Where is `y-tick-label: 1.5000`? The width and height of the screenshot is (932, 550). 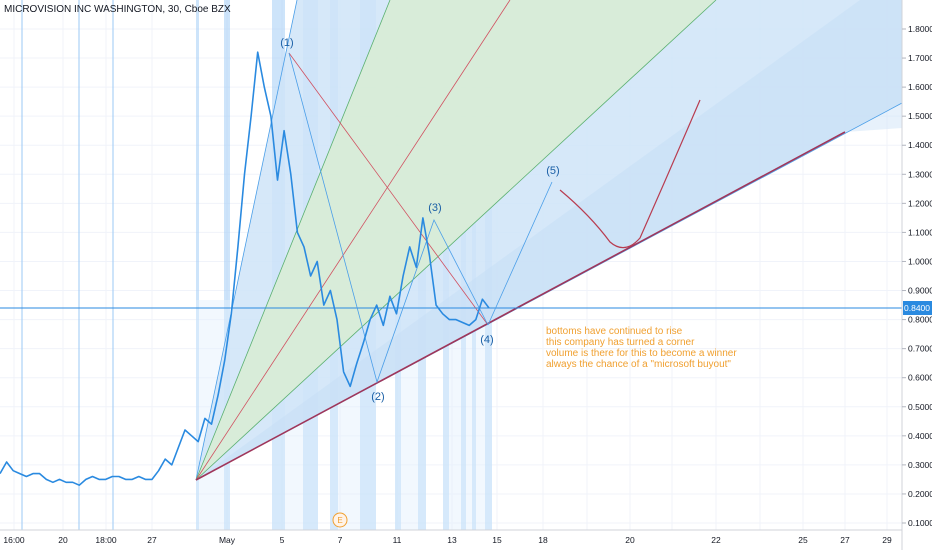
y-tick-label: 1.5000 is located at coordinates (920, 116).